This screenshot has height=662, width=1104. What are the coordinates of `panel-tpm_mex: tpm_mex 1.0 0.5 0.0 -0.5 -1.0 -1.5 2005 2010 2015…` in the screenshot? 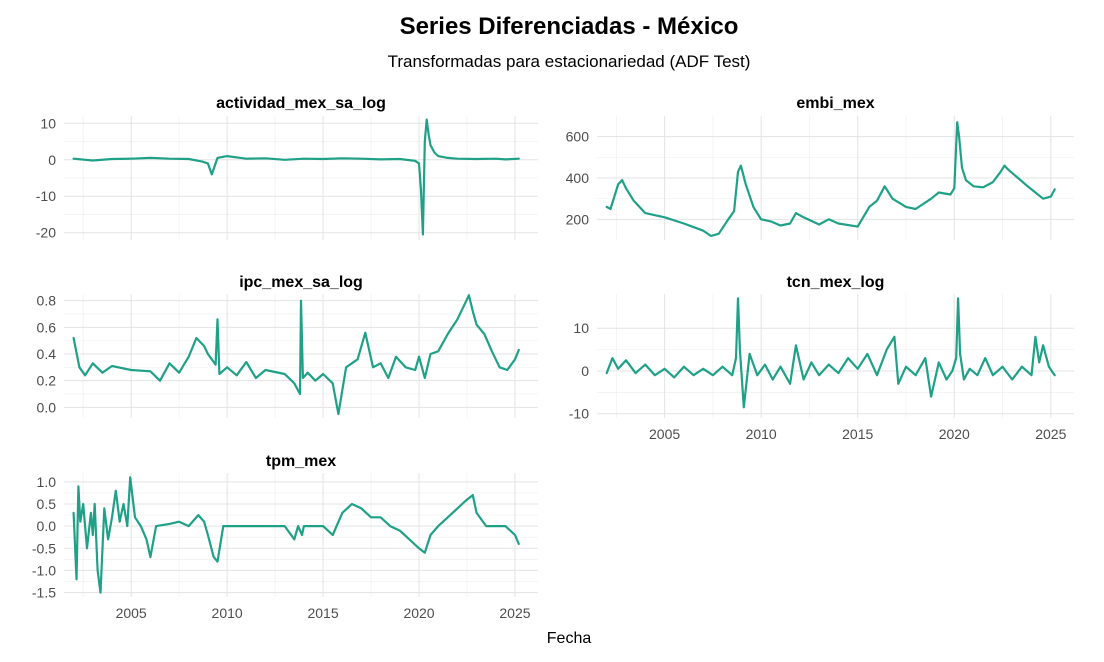 It's located at (285, 537).